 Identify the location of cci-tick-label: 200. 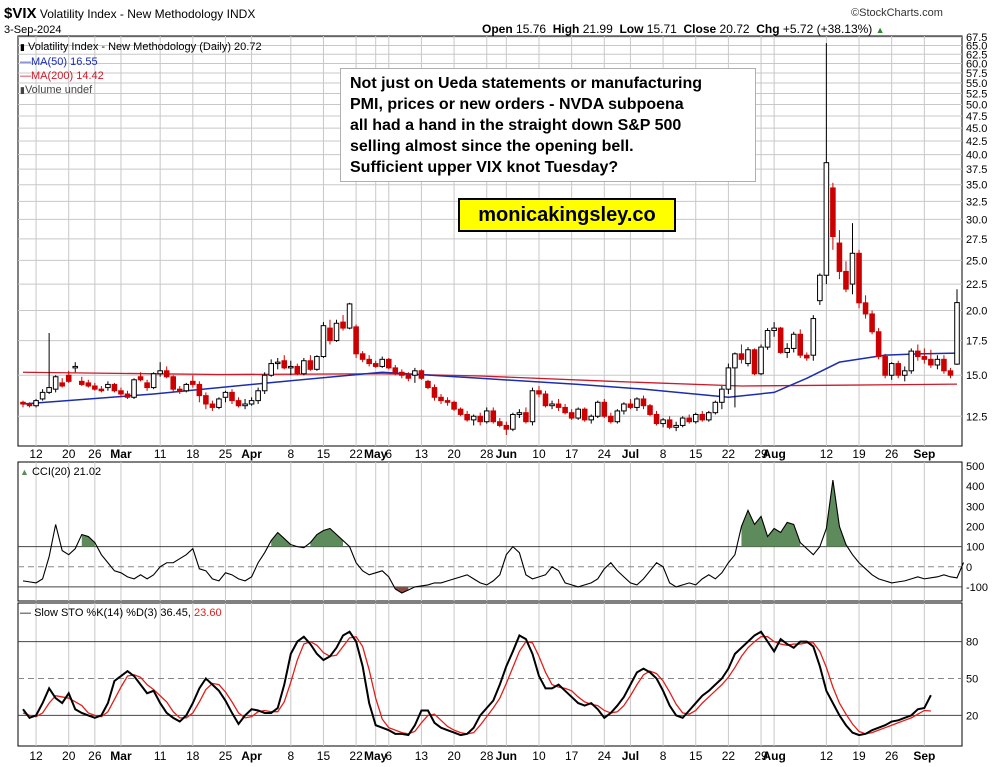
(975, 527).